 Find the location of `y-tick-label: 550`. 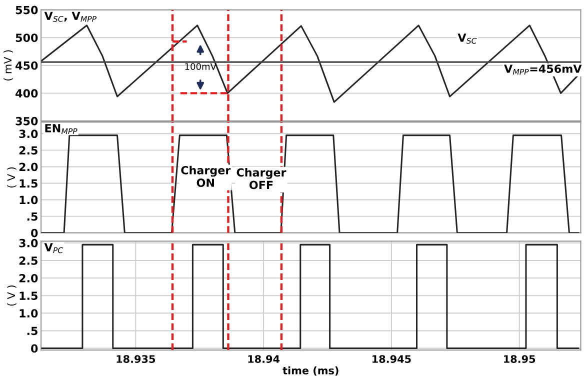

y-tick-label: 550 is located at coordinates (27, 10).